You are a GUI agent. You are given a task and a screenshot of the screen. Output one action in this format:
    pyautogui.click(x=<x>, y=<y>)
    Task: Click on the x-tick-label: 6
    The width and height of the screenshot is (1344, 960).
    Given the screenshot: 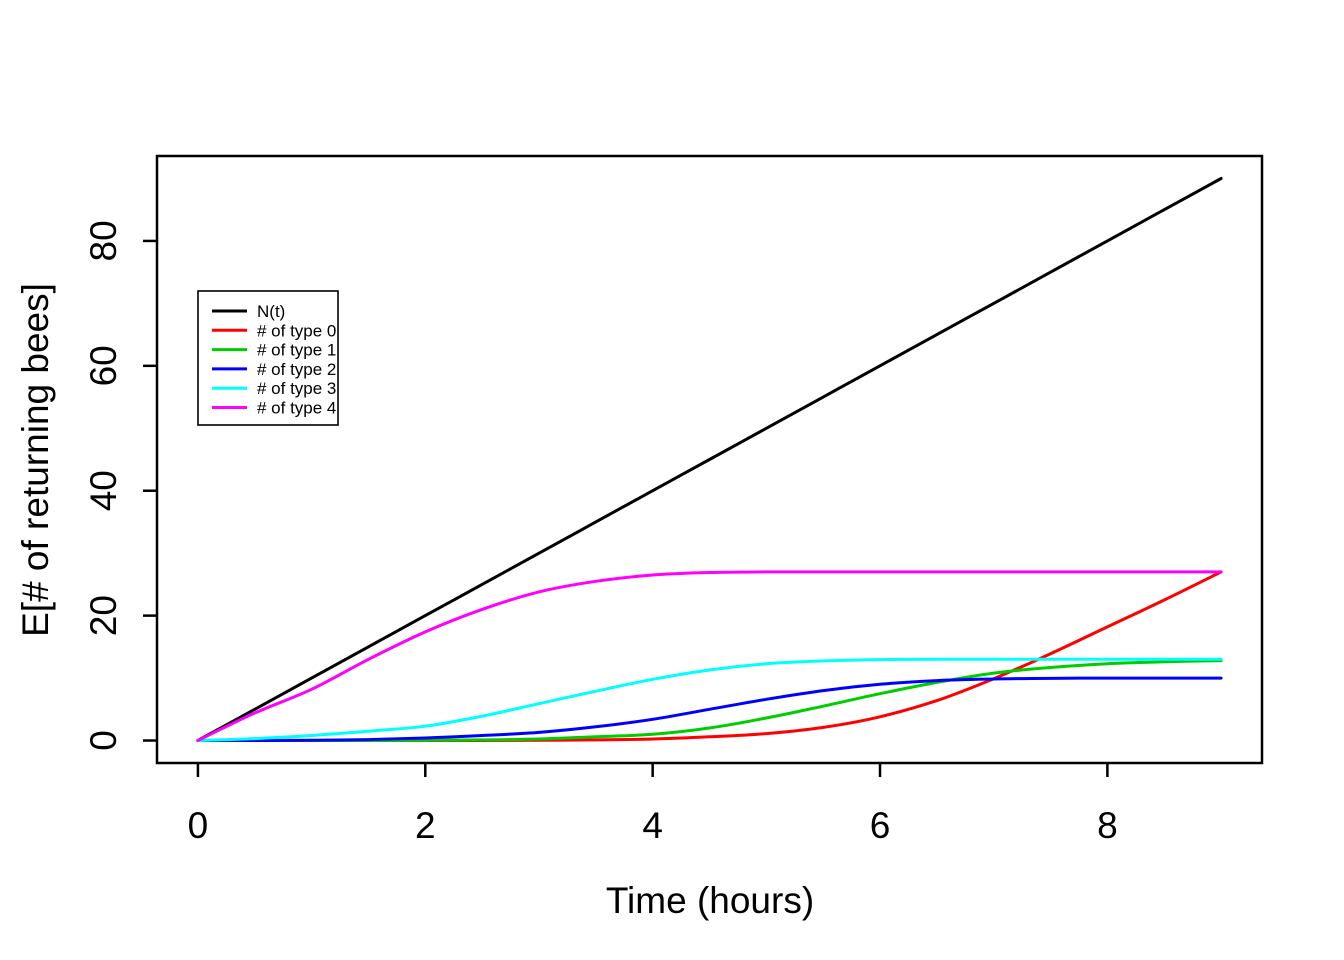 What is the action you would take?
    pyautogui.click(x=880, y=825)
    